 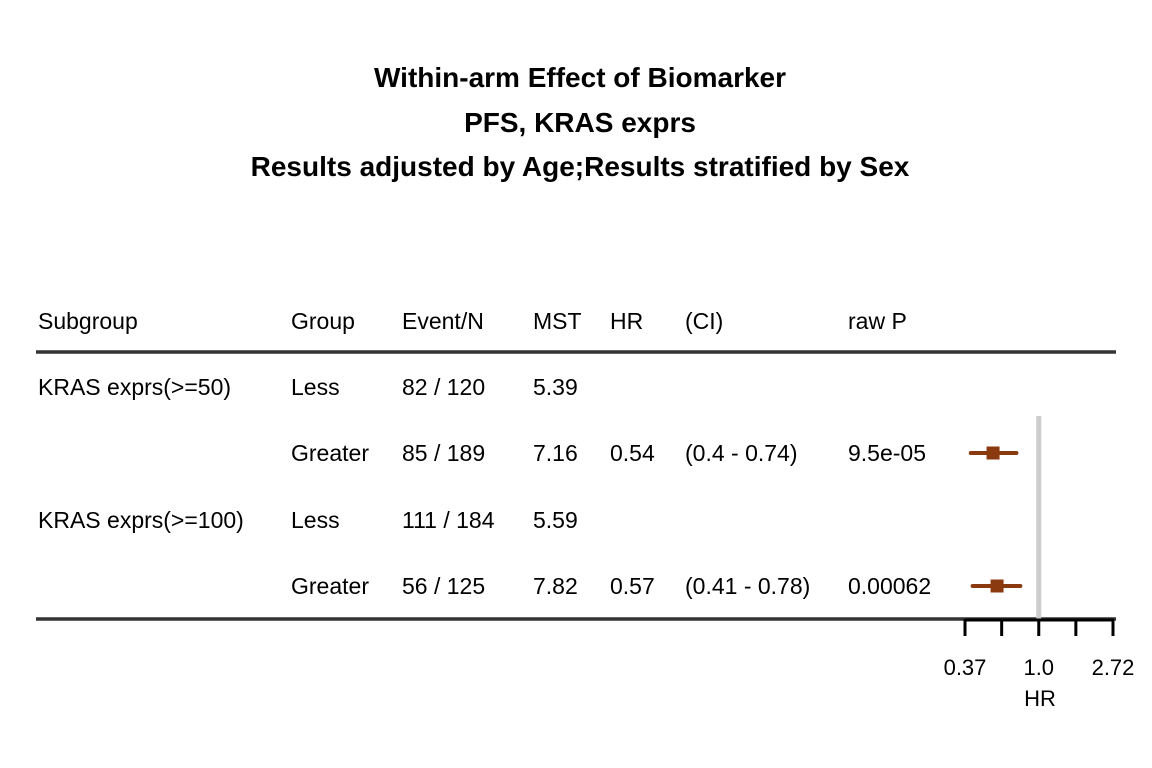 I want to click on row-3-ci: (0.41 - 0.78), so click(x=748, y=586).